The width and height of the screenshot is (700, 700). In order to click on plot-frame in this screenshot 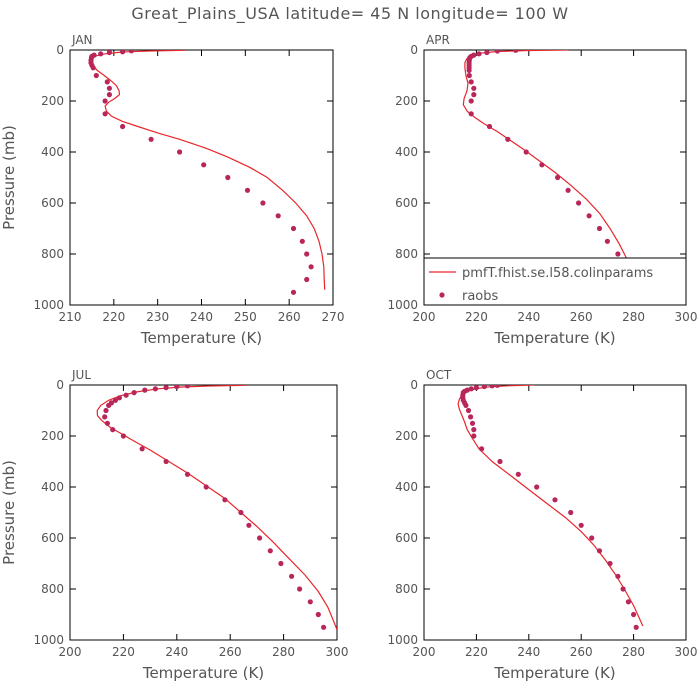, I will do `click(555, 512)`.